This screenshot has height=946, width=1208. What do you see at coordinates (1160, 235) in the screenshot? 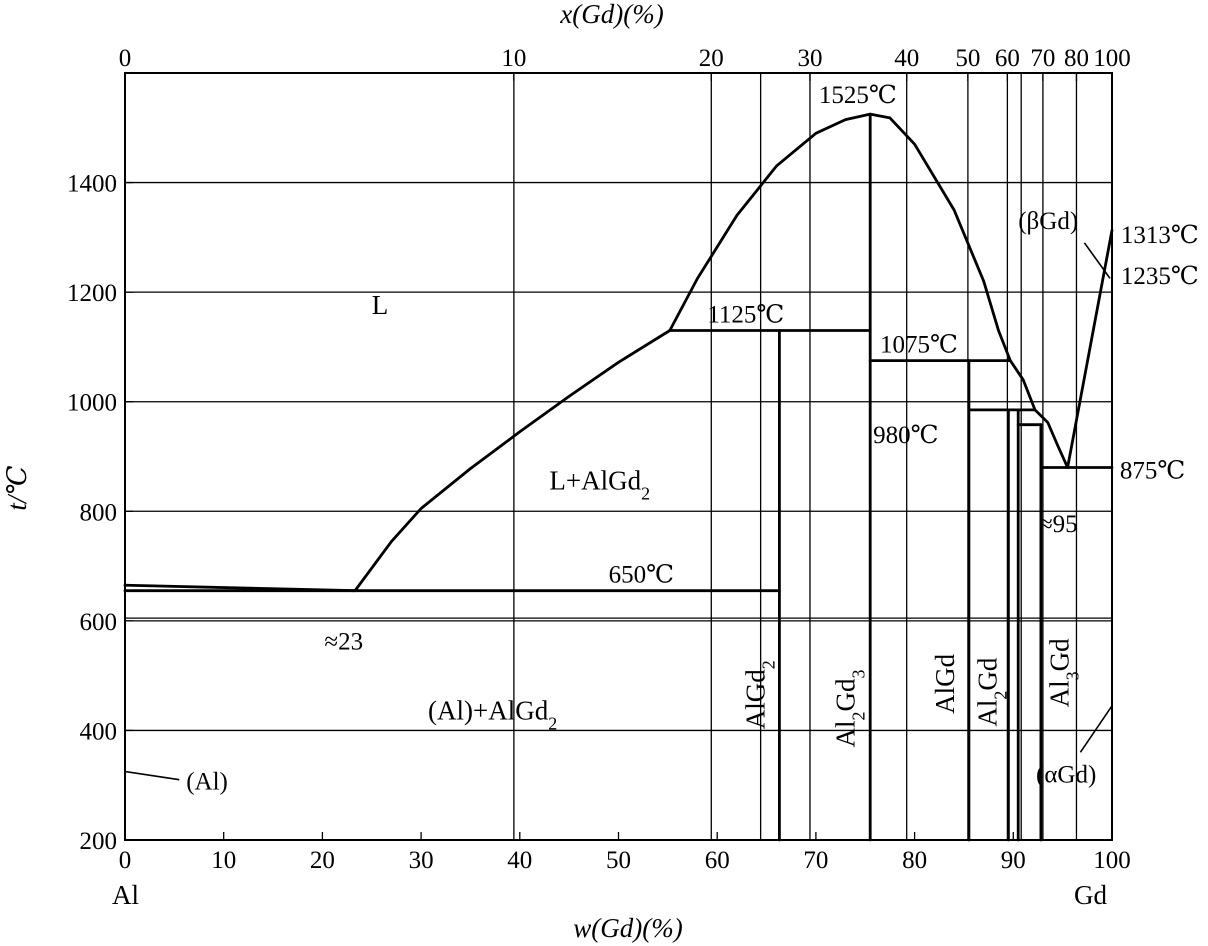
I see `annotation-t1313: 1313℃` at bounding box center [1160, 235].